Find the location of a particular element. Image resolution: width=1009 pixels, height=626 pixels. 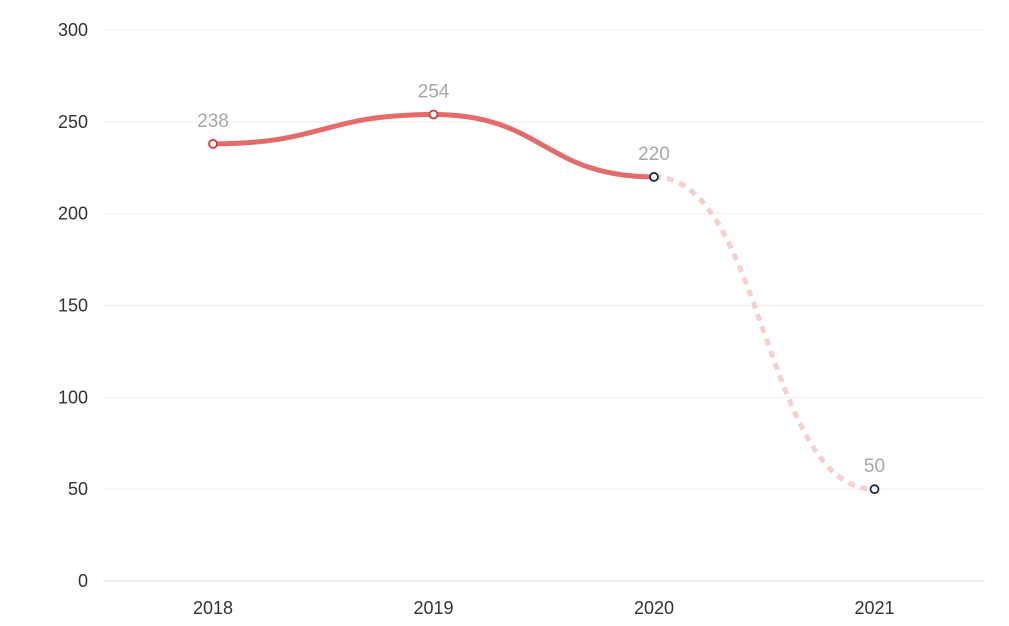

y-tick-label: 200 is located at coordinates (73, 214).